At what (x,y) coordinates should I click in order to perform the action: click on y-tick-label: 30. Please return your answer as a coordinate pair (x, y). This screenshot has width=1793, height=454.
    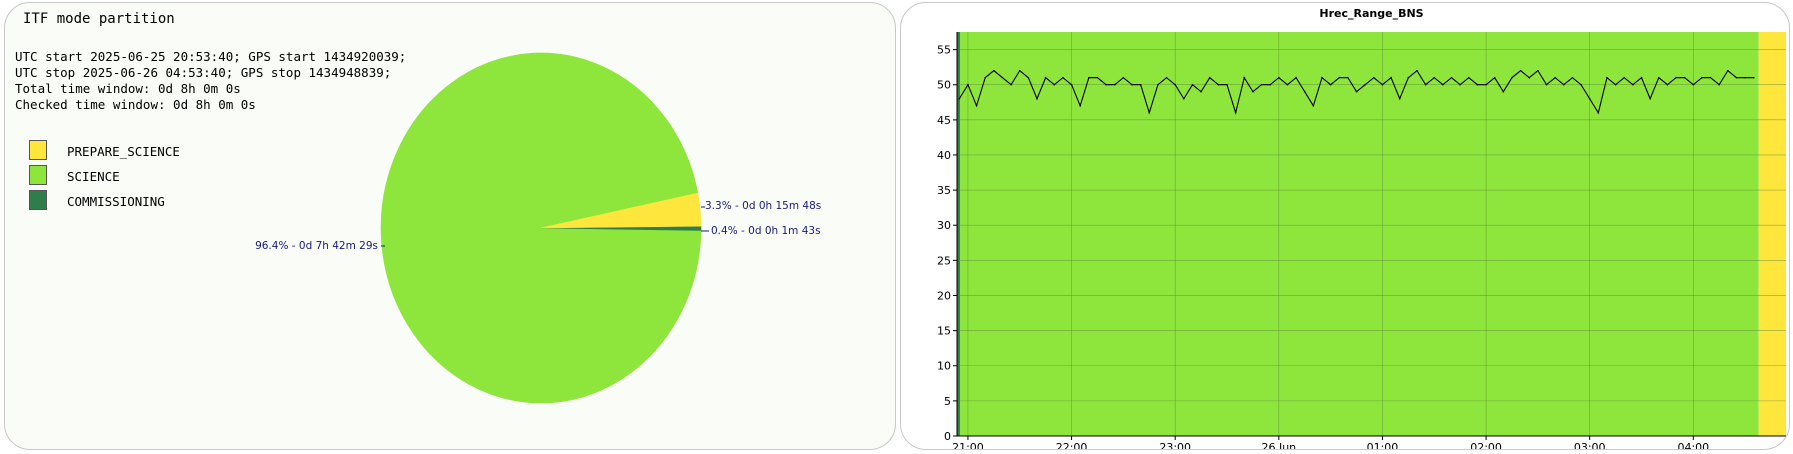
    Looking at the image, I should click on (944, 225).